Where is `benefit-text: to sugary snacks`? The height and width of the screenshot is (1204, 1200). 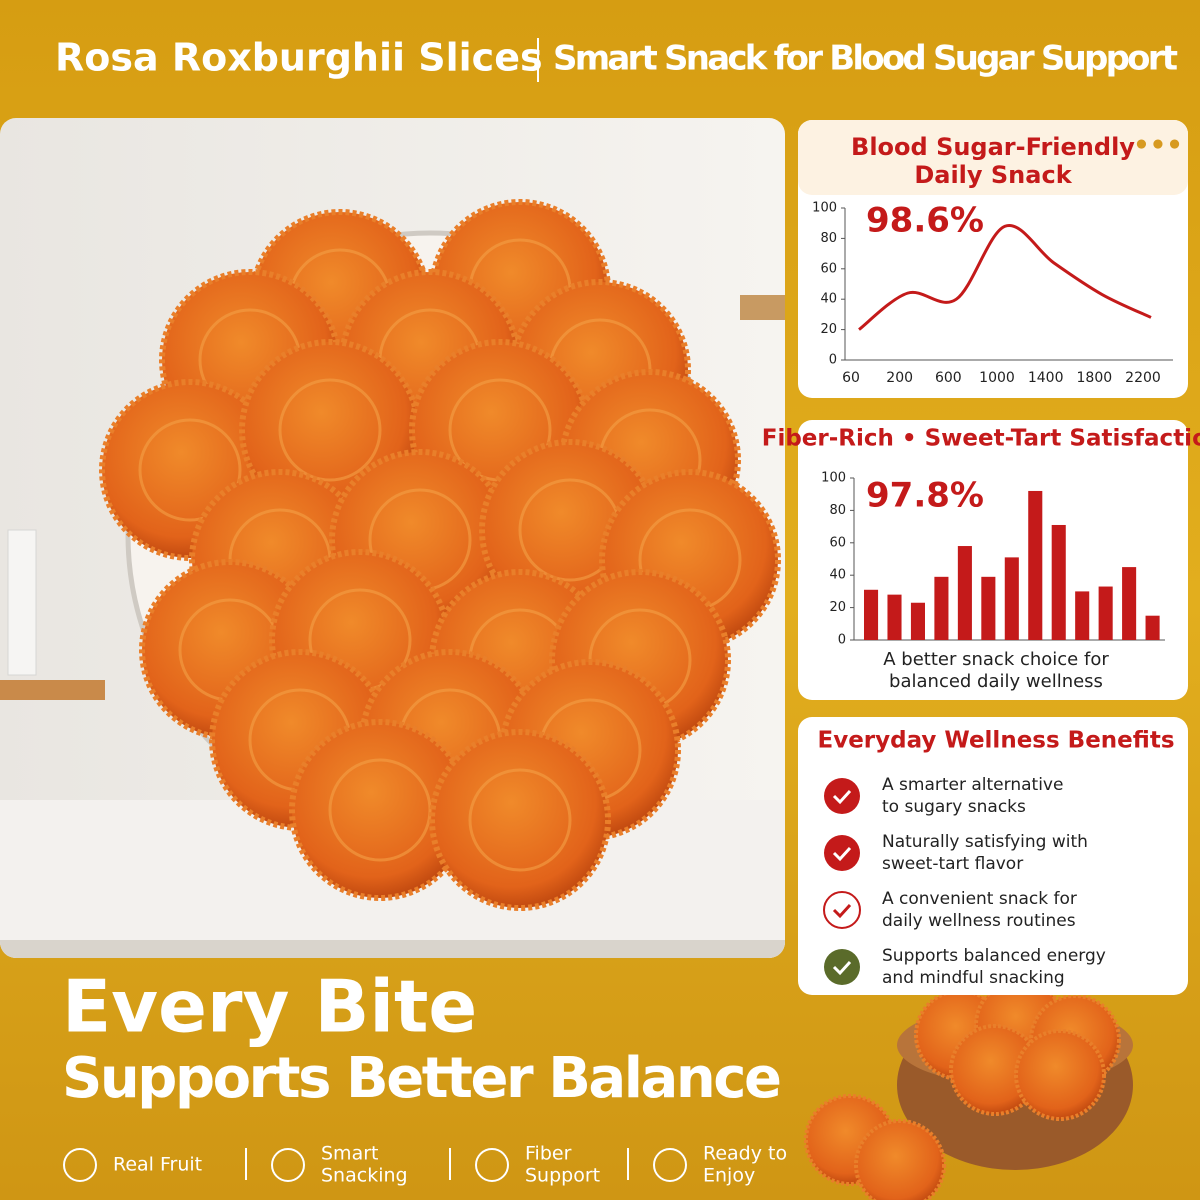 benefit-text: to sugary snacks is located at coordinates (954, 807).